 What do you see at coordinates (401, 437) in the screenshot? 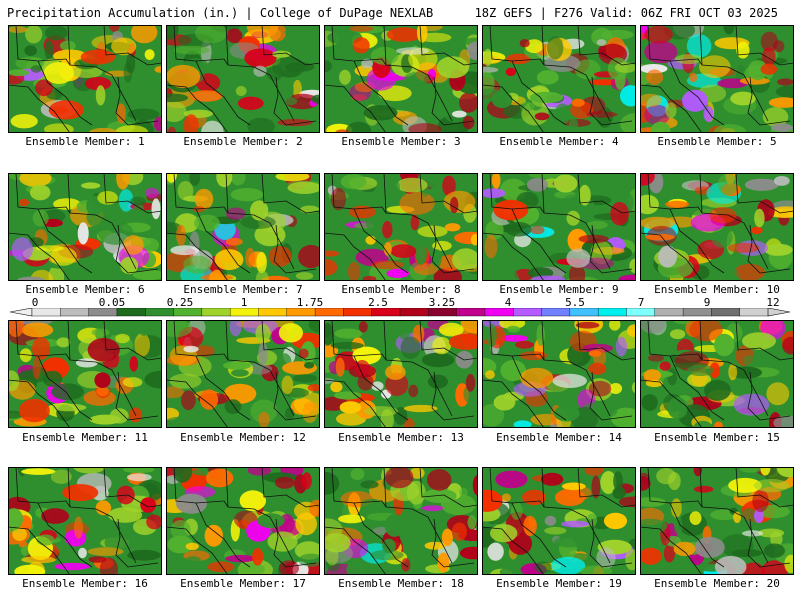
I see `ensemble-member-label: Ensemble Member: 13` at bounding box center [401, 437].